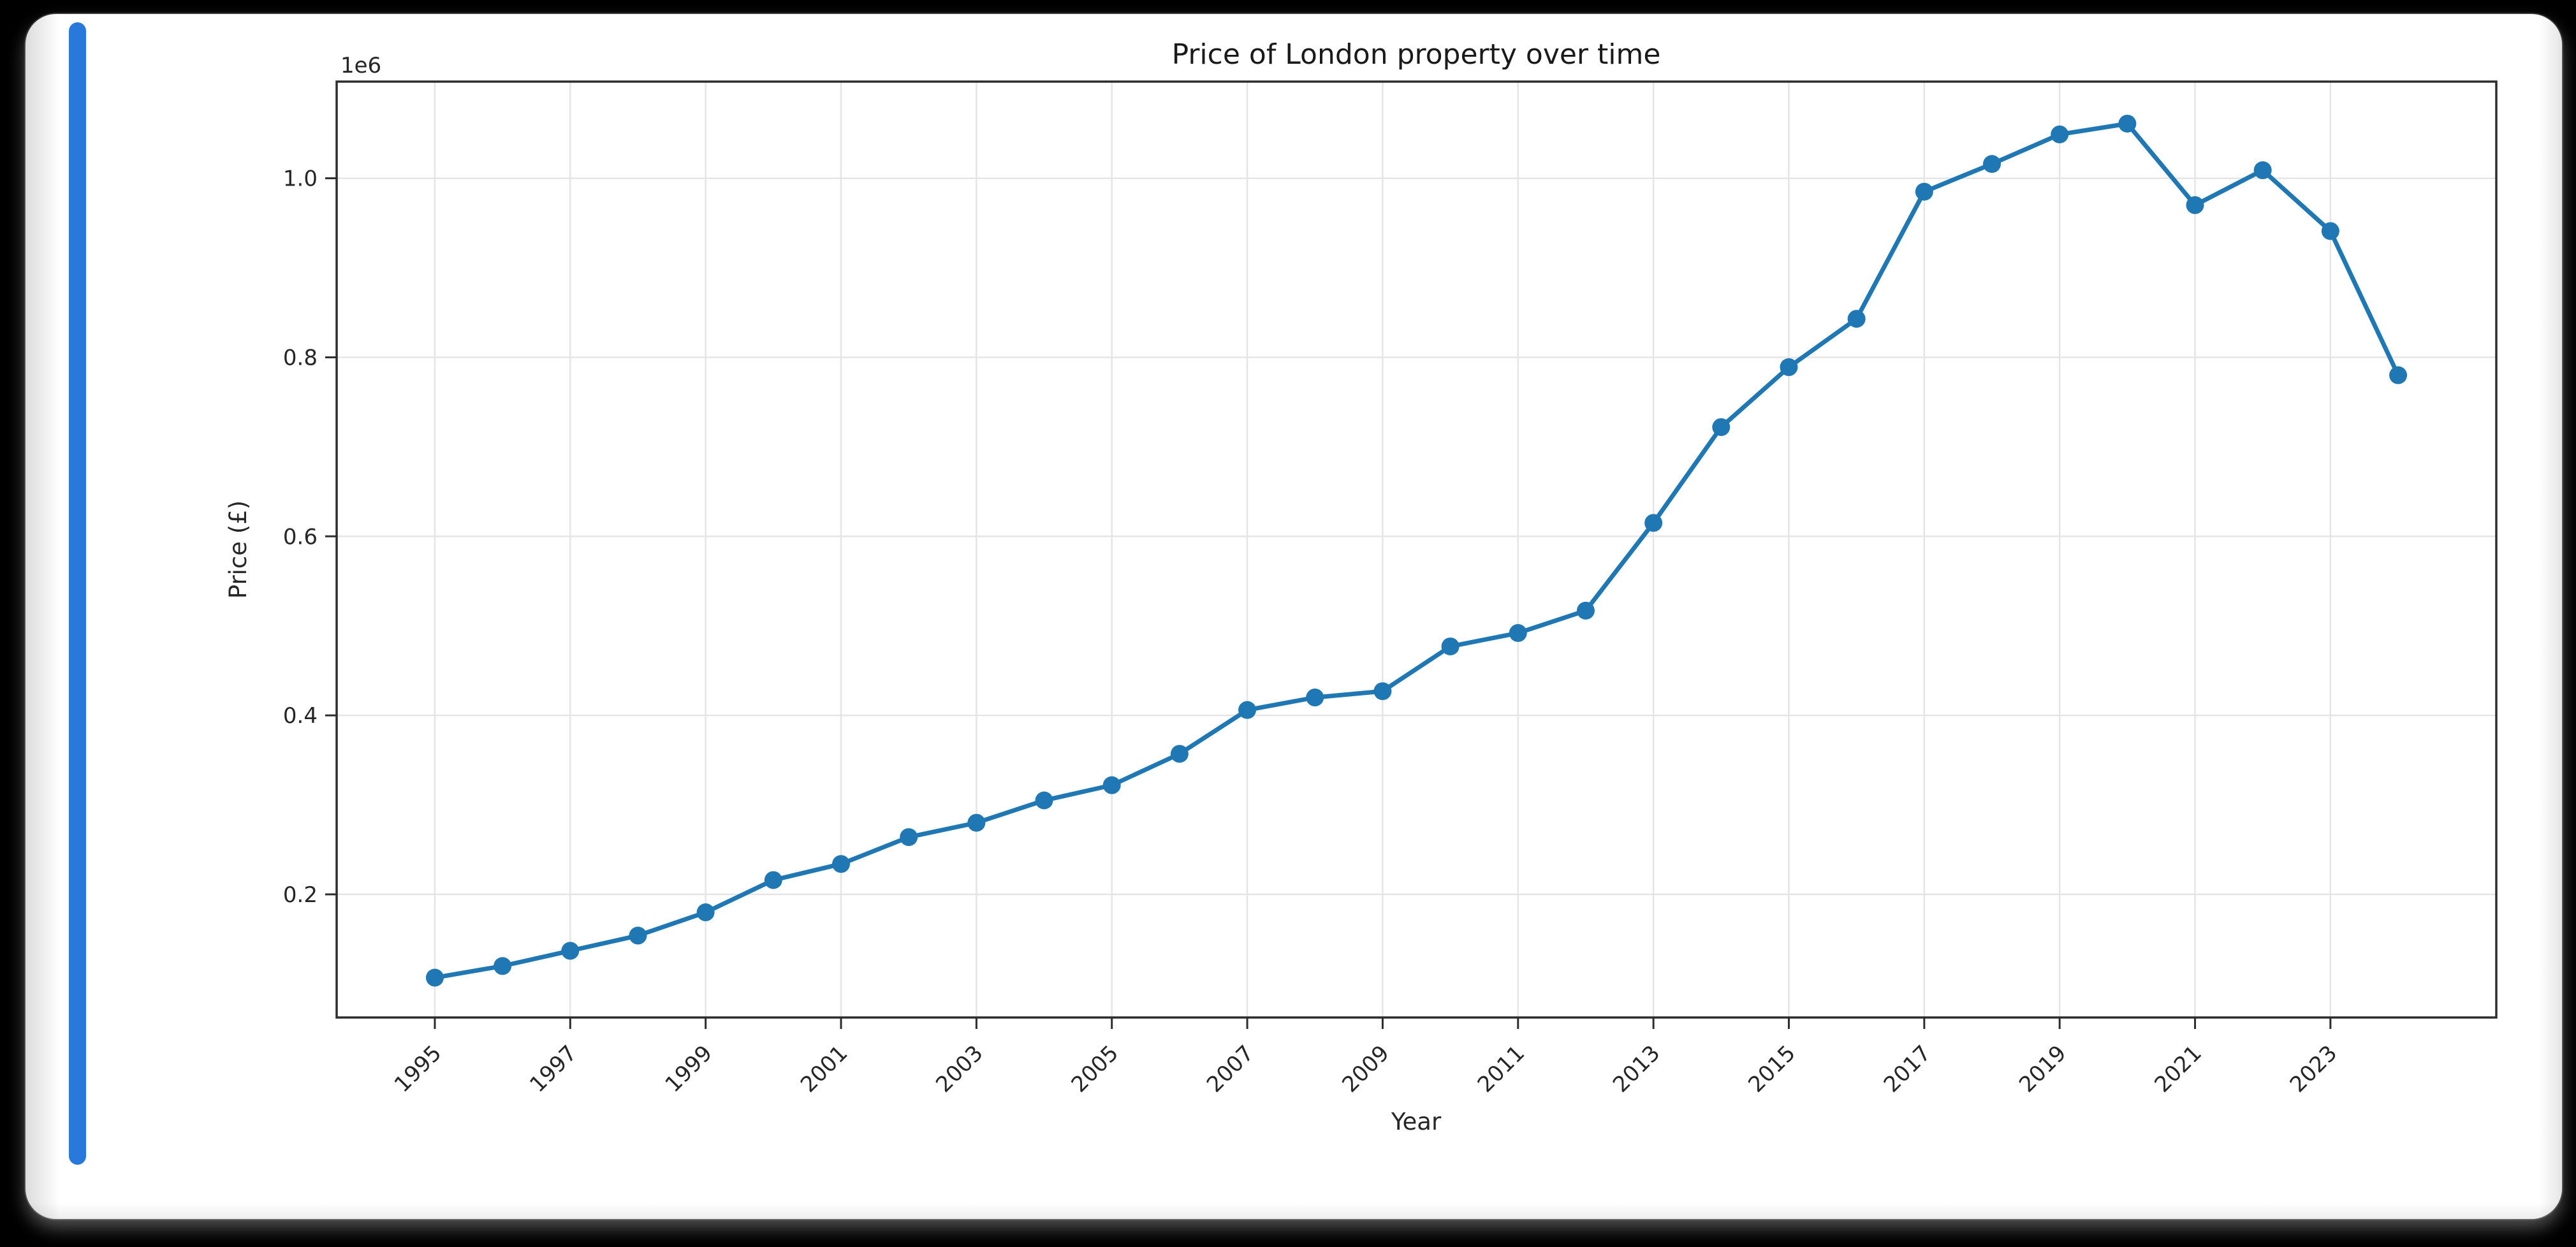  I want to click on x-tick-label: 2005, so click(1095, 1068).